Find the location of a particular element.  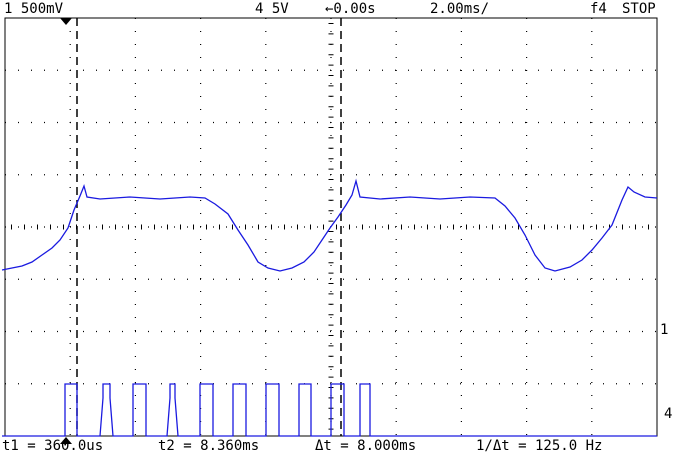

delta-t-readout: Δt = 8.000ms is located at coordinates (365, 445).